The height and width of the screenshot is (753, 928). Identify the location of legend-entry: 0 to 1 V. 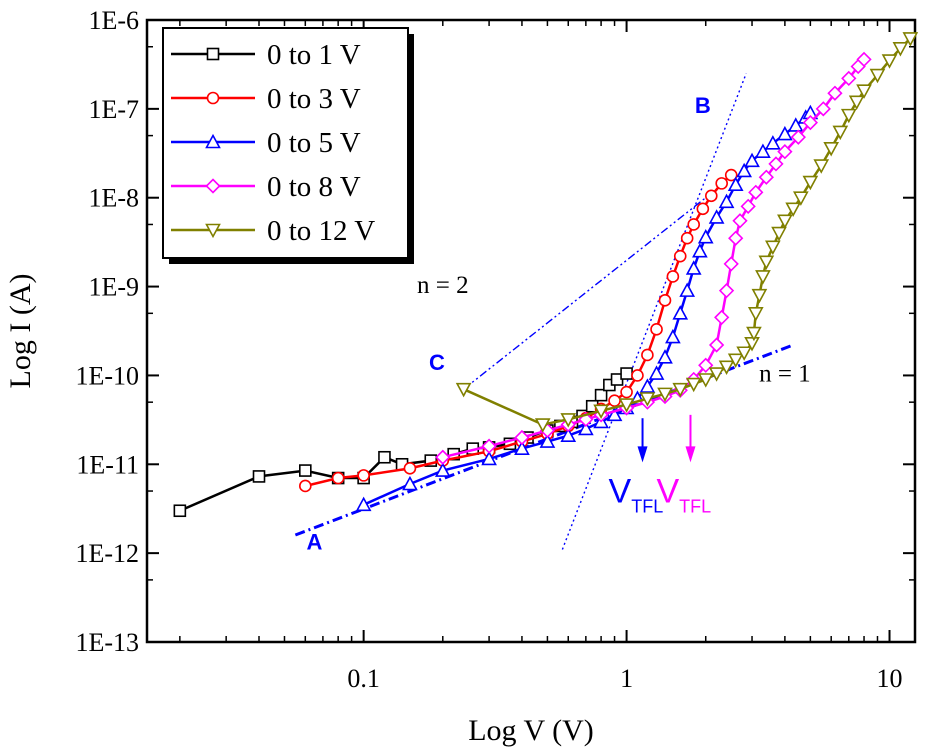
(266, 55).